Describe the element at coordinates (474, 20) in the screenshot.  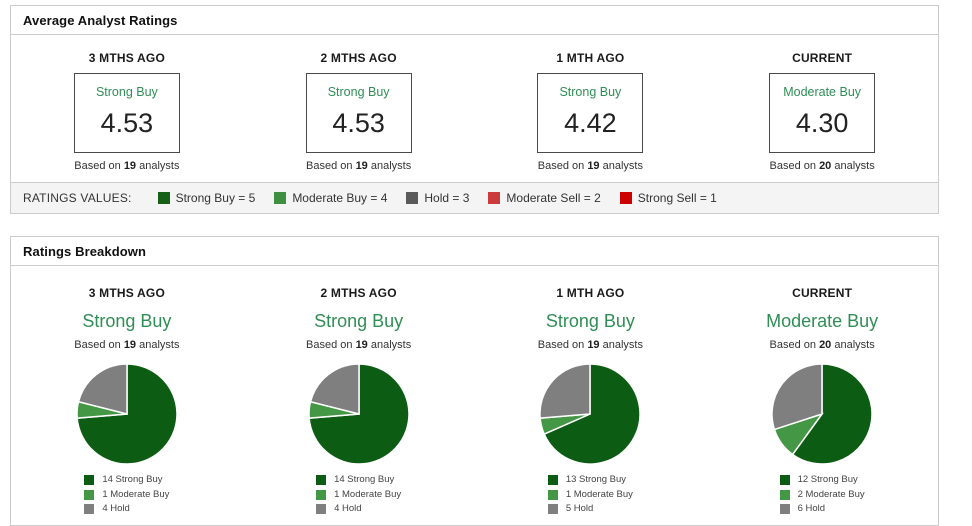
I see `average-panel-title: Average Analyst Ratings` at that location.